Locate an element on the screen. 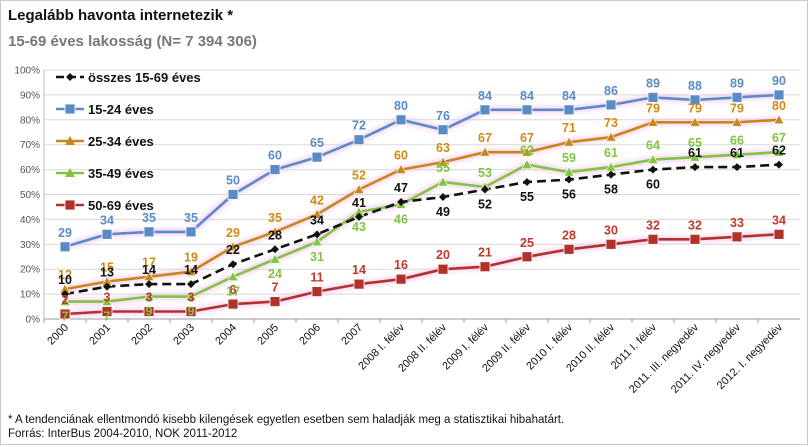 This screenshot has height=447, width=810. data-label: 73 is located at coordinates (611, 123).